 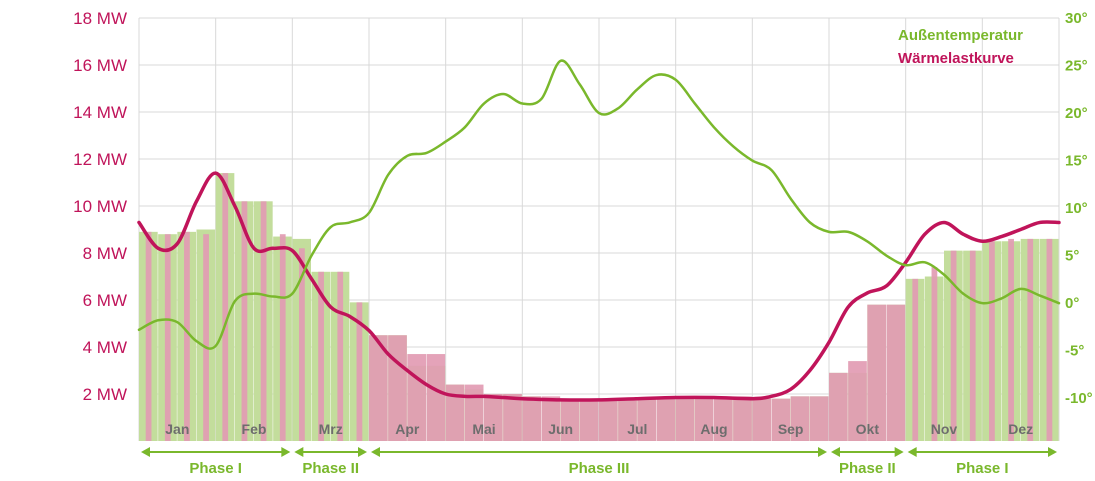 What do you see at coordinates (105, 394) in the screenshot?
I see `left-axis-tick-label: 2 MW` at bounding box center [105, 394].